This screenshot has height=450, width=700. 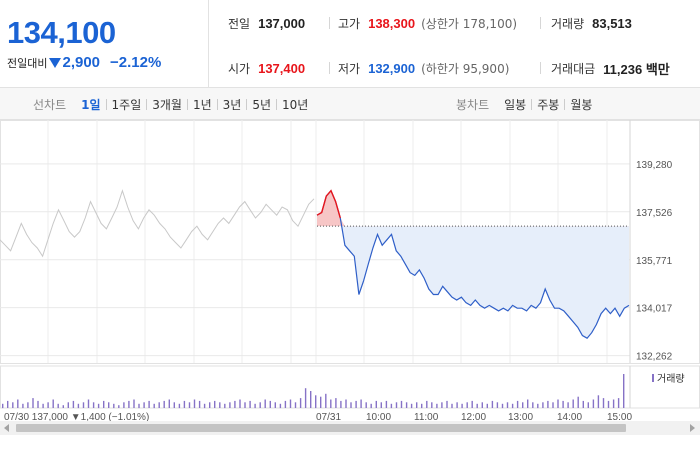 I want to click on open-value: 137,400, so click(x=282, y=68).